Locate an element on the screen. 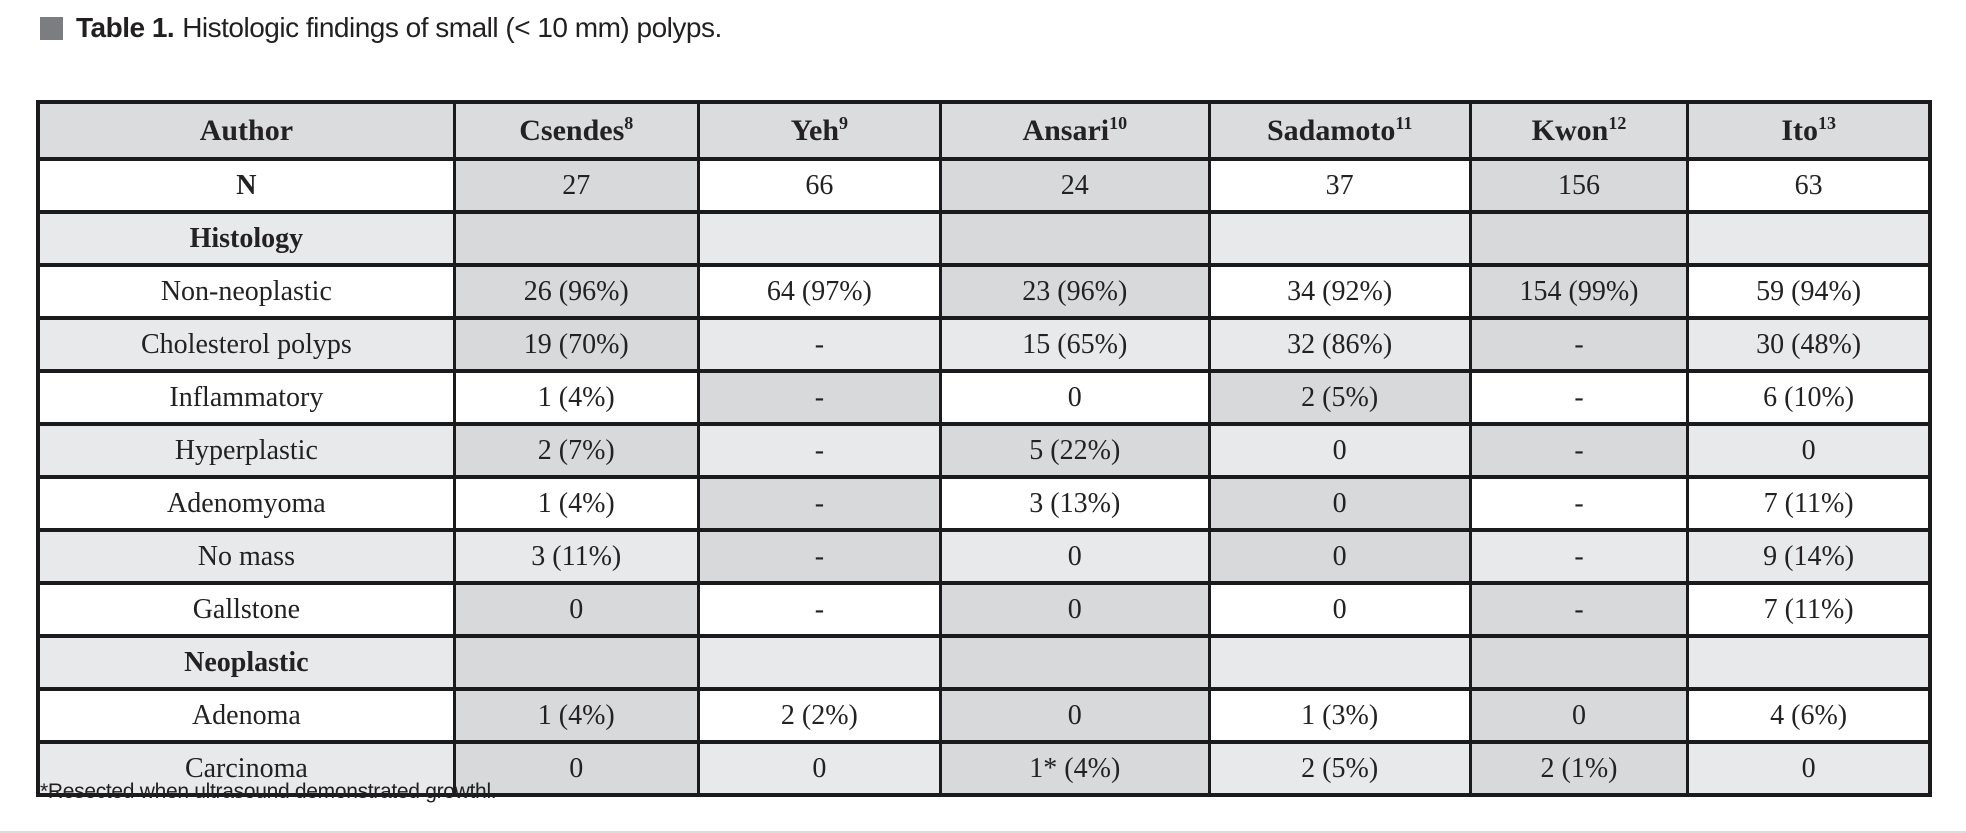  table-cell: 64 (97%) is located at coordinates (819, 291).